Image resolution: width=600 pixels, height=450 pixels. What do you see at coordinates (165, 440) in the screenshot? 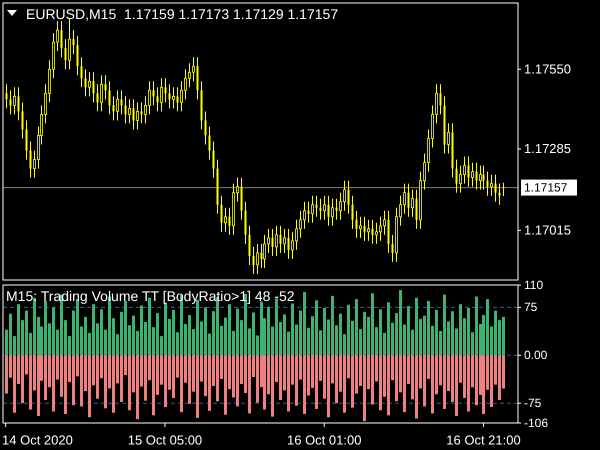
I see `x-tick-label: 15 Oct 05:00` at bounding box center [165, 440].